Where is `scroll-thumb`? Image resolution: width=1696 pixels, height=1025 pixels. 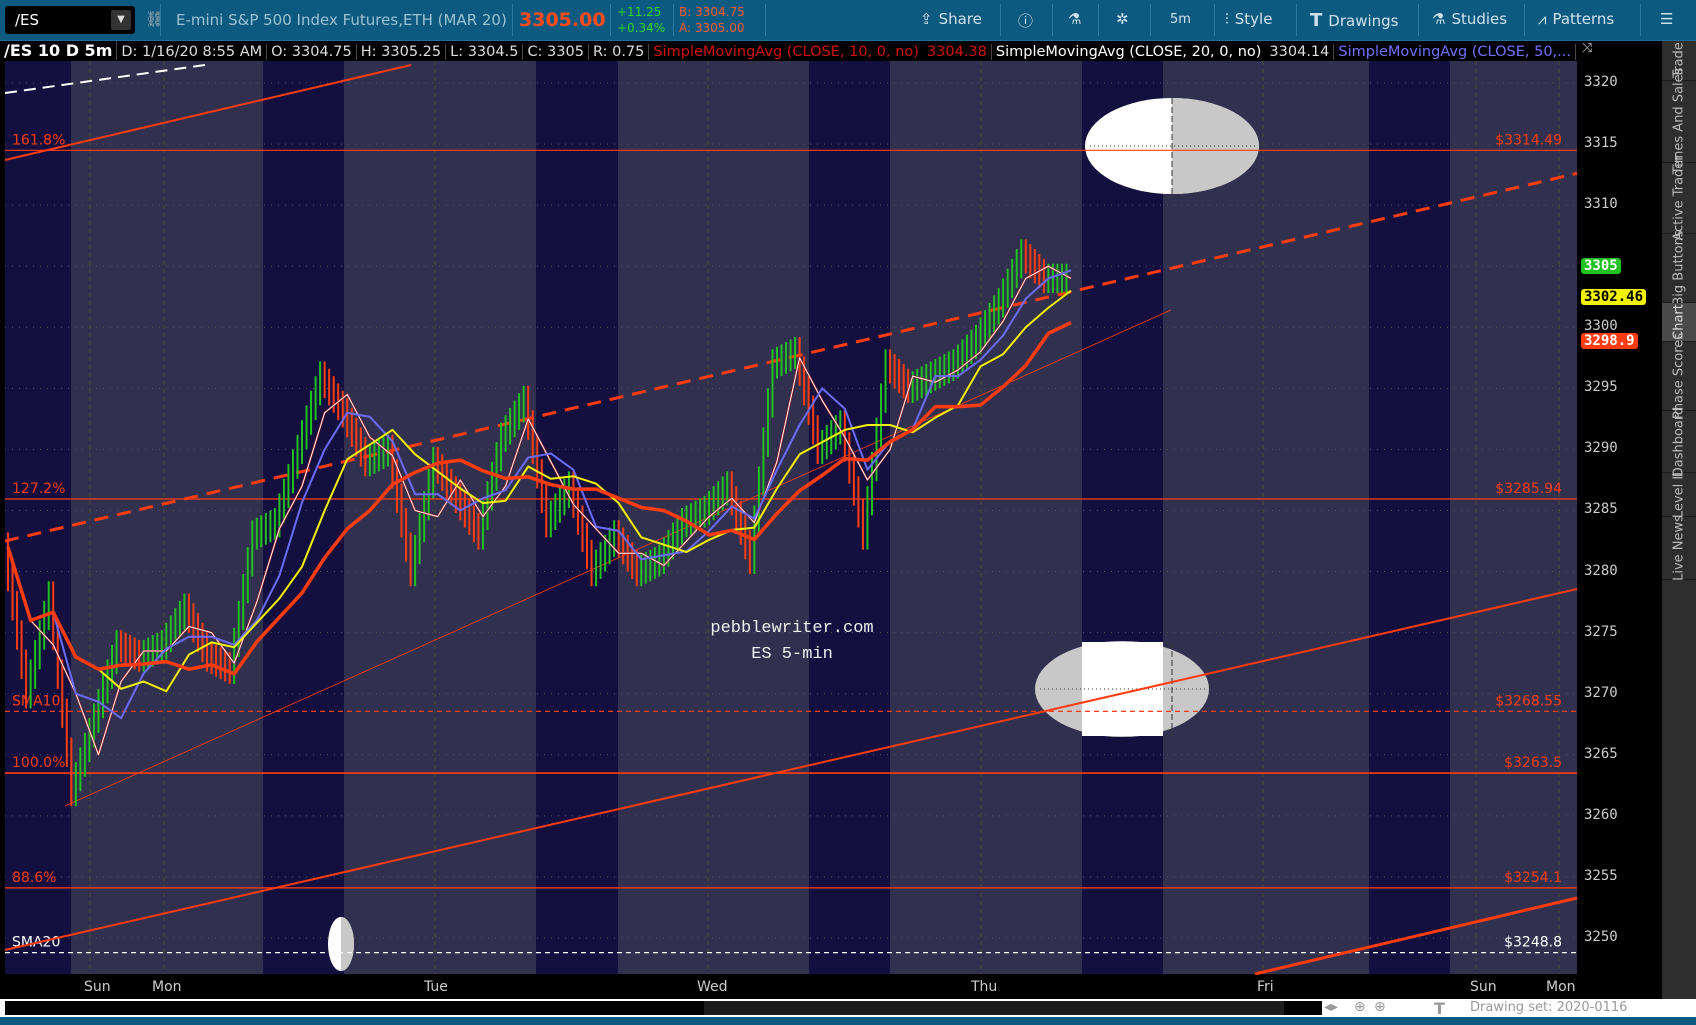 scroll-thumb is located at coordinates (994, 1008).